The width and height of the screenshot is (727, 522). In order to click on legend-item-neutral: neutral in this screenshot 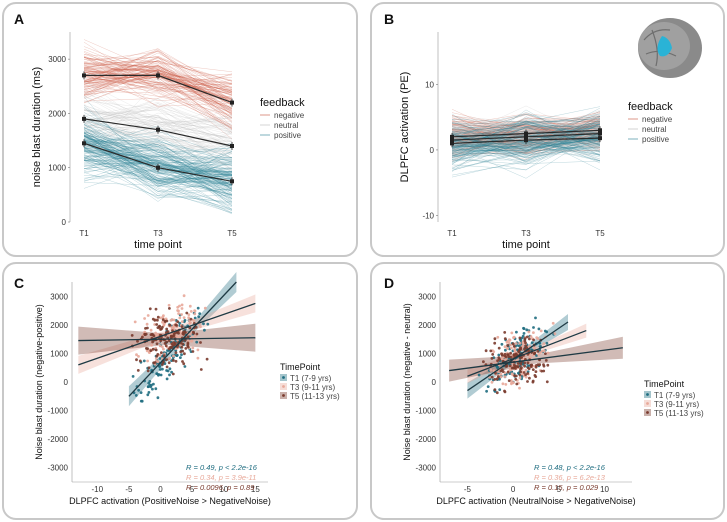, I will do `click(286, 125)`.